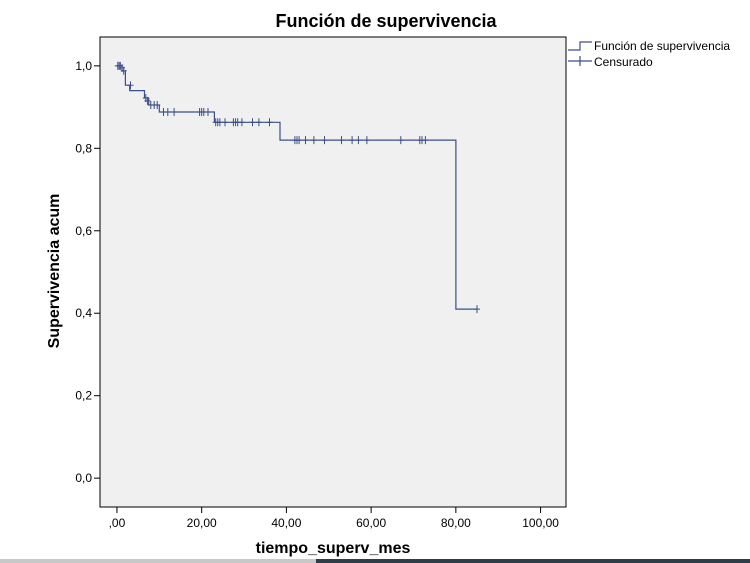 The width and height of the screenshot is (750, 563). What do you see at coordinates (649, 54) in the screenshot?
I see `legend: Función de supervivencia Censurado` at bounding box center [649, 54].